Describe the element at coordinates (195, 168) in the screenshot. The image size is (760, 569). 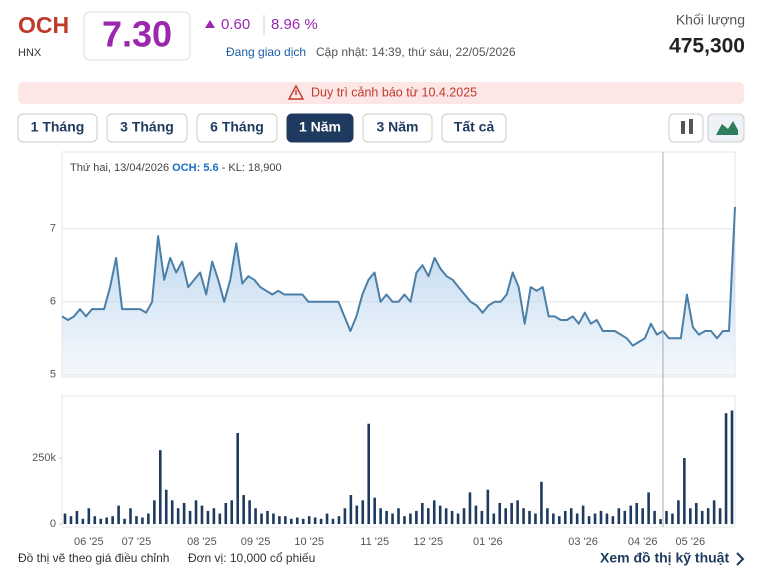
I see `tooltip-price: OCH: 5.6` at that location.